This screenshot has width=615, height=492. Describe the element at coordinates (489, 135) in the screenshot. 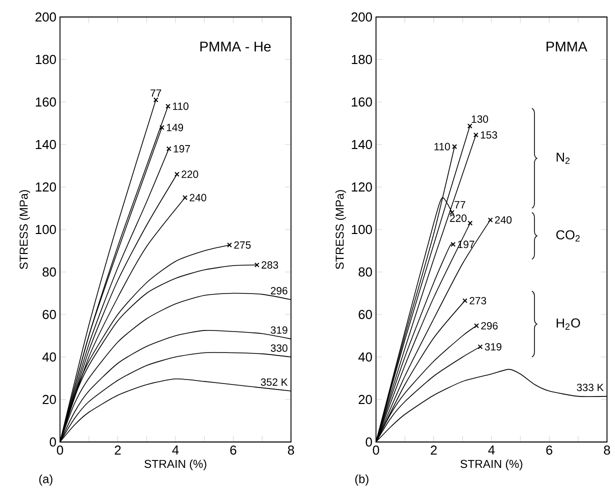

I see `series-label: 153` at that location.